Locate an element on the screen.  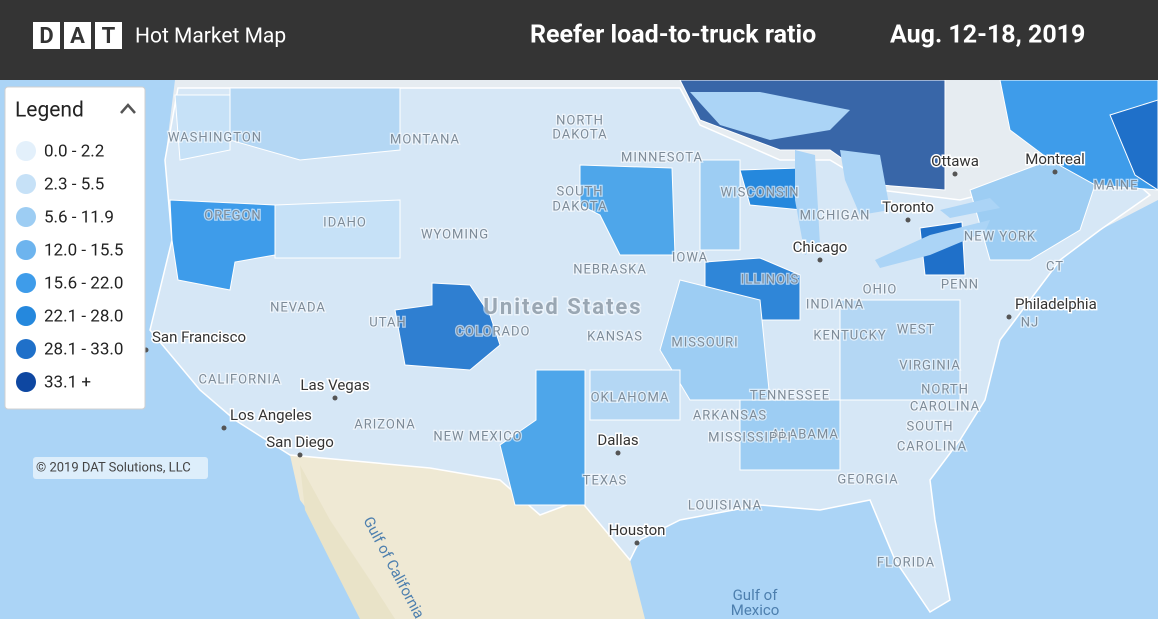
state-label: FLORIDA is located at coordinates (906, 562).